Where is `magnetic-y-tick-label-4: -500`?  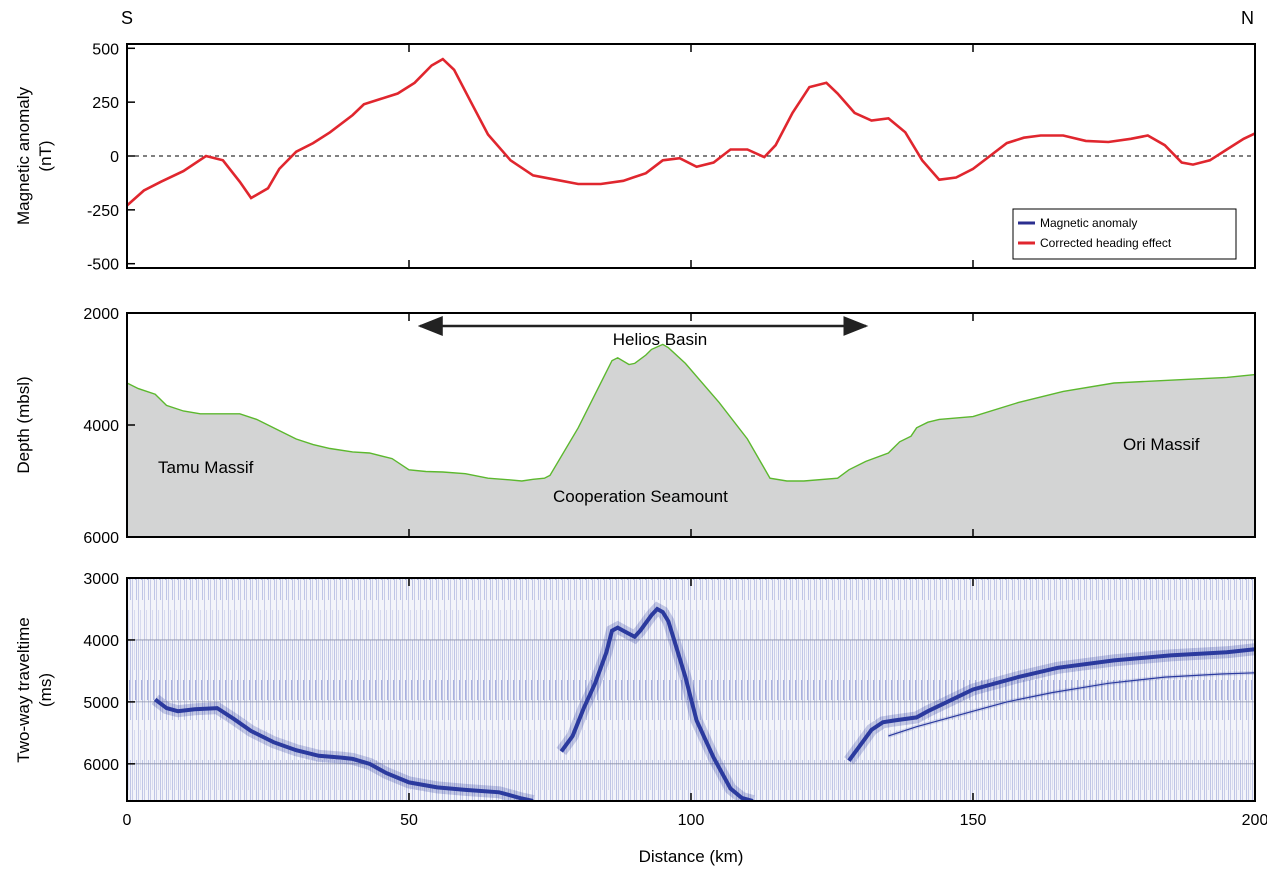
magnetic-y-tick-label-4: -500 is located at coordinates (103, 265).